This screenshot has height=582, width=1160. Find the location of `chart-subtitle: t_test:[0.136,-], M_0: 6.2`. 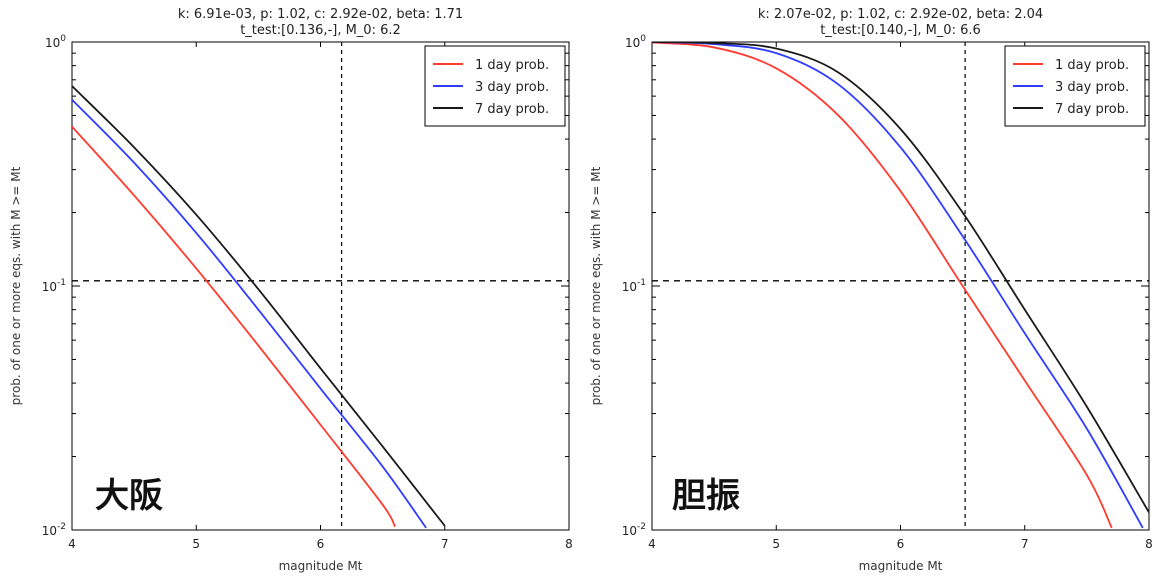

chart-subtitle: t_test:[0.136,-], M_0: 6.2 is located at coordinates (320, 30).